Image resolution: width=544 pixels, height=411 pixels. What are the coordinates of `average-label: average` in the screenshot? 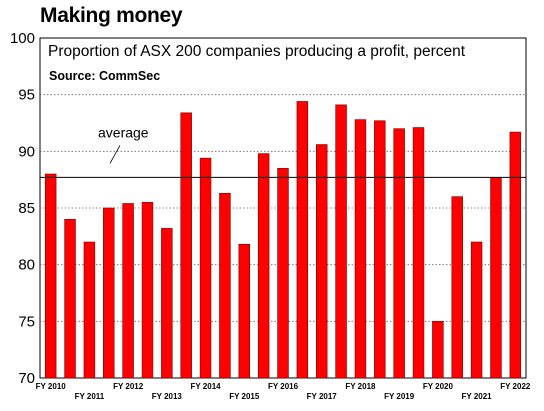 It's located at (123, 132).